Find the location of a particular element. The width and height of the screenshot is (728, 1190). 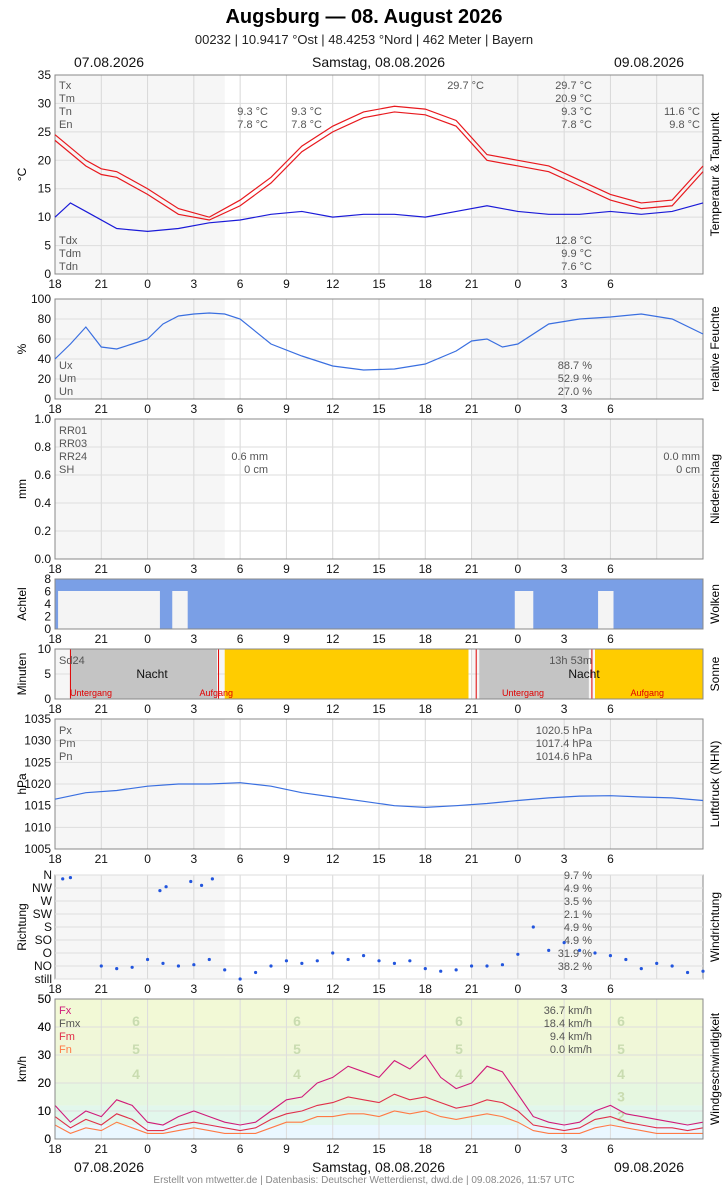

y-tick-label: 60 is located at coordinates (45, 339).